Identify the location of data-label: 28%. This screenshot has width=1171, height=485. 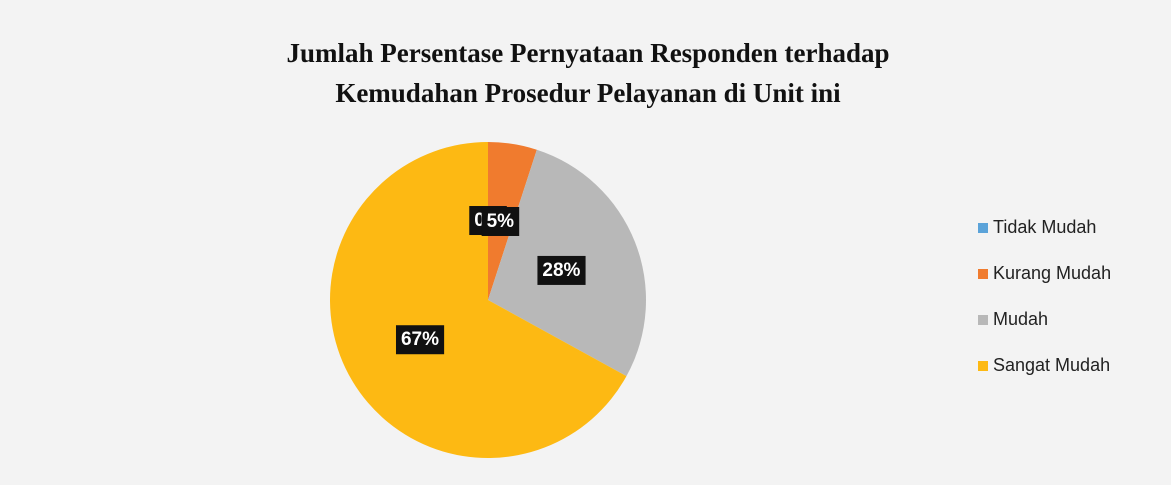
(561, 270).